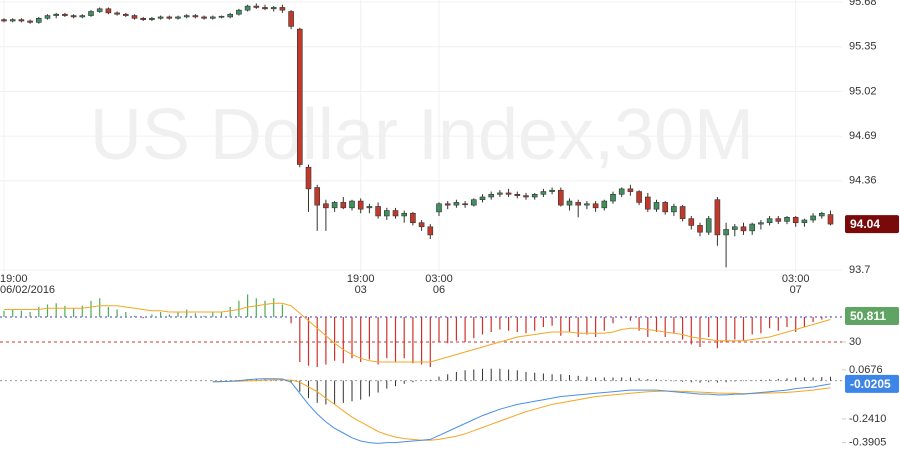 The width and height of the screenshot is (900, 451). I want to click on value-badge-label: -0.0205, so click(870, 384).